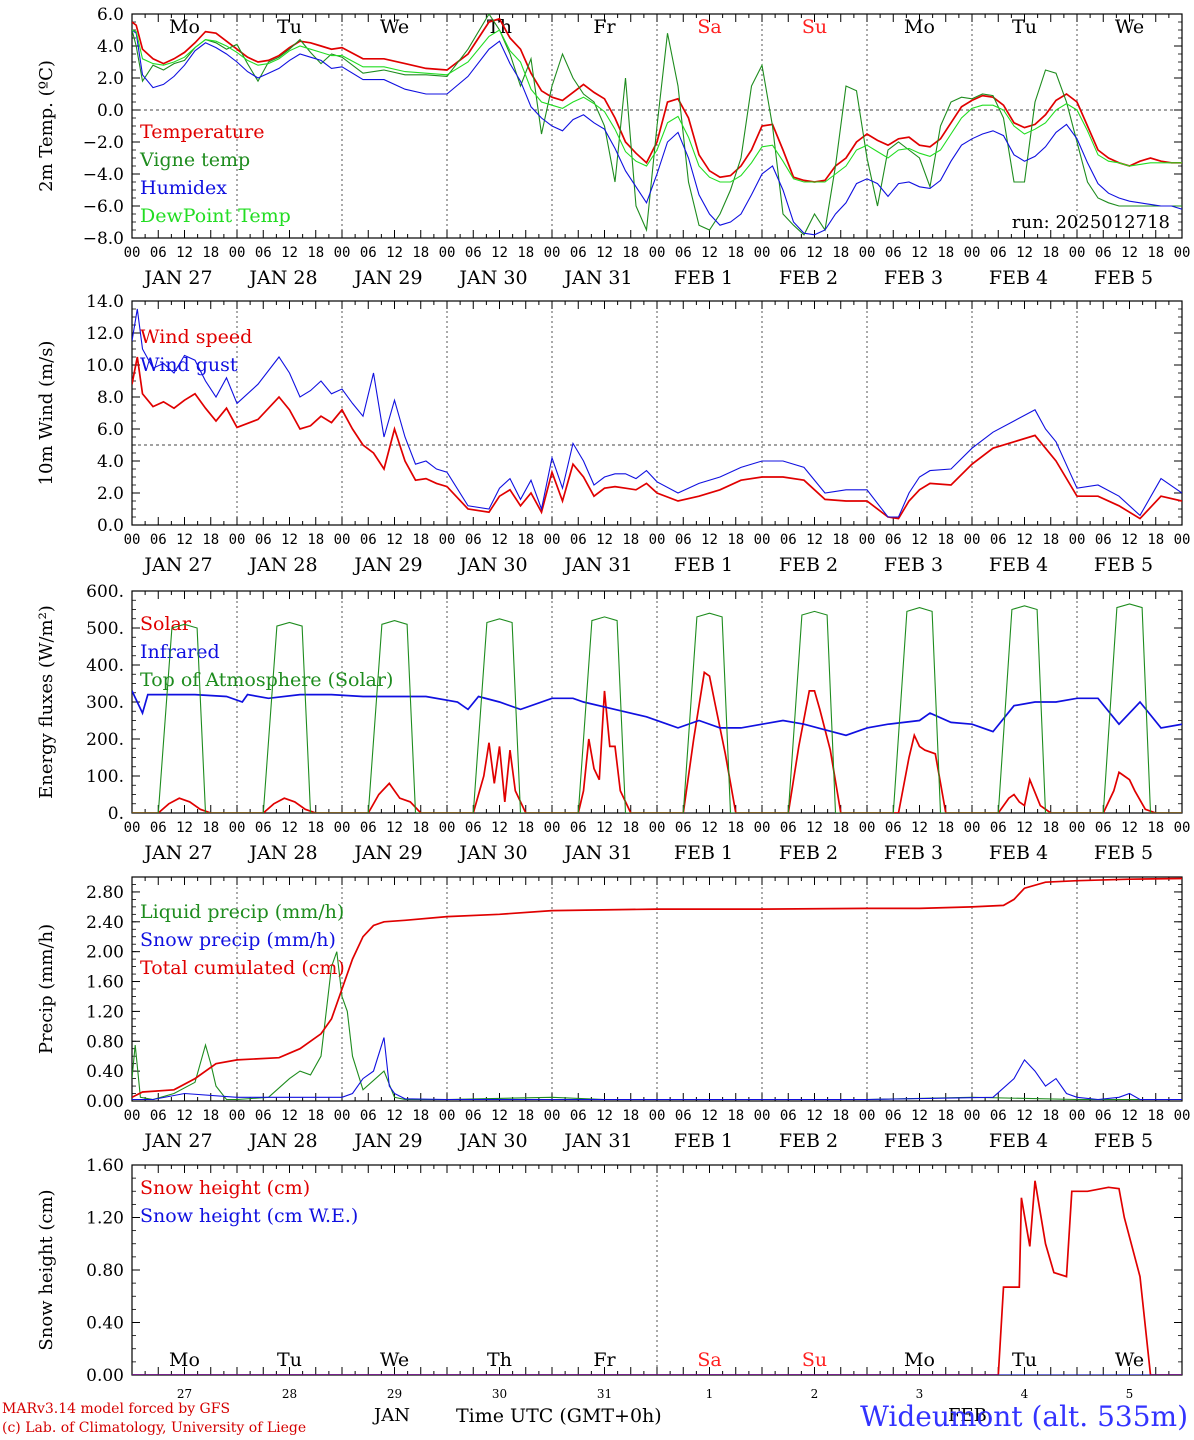 The height and width of the screenshot is (1440, 1194). I want to click on y-tick-label: 8.0, so click(110, 398).